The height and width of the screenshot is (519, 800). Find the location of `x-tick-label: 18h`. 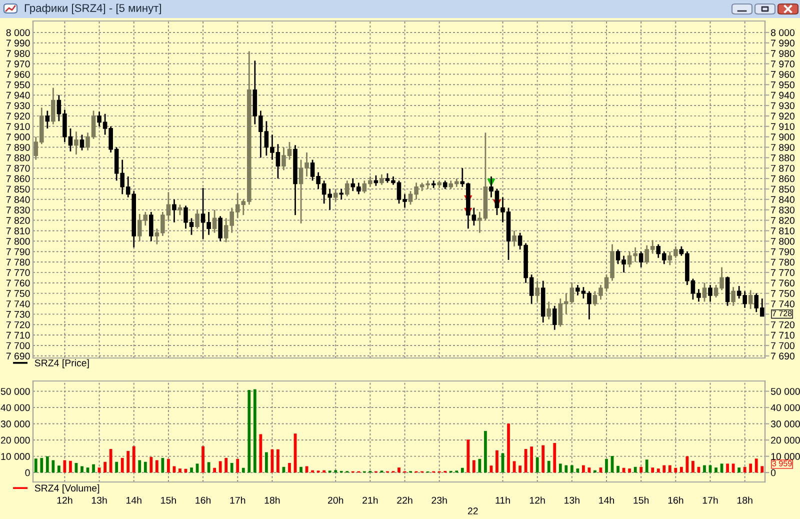

x-tick-label: 18h is located at coordinates (272, 500).